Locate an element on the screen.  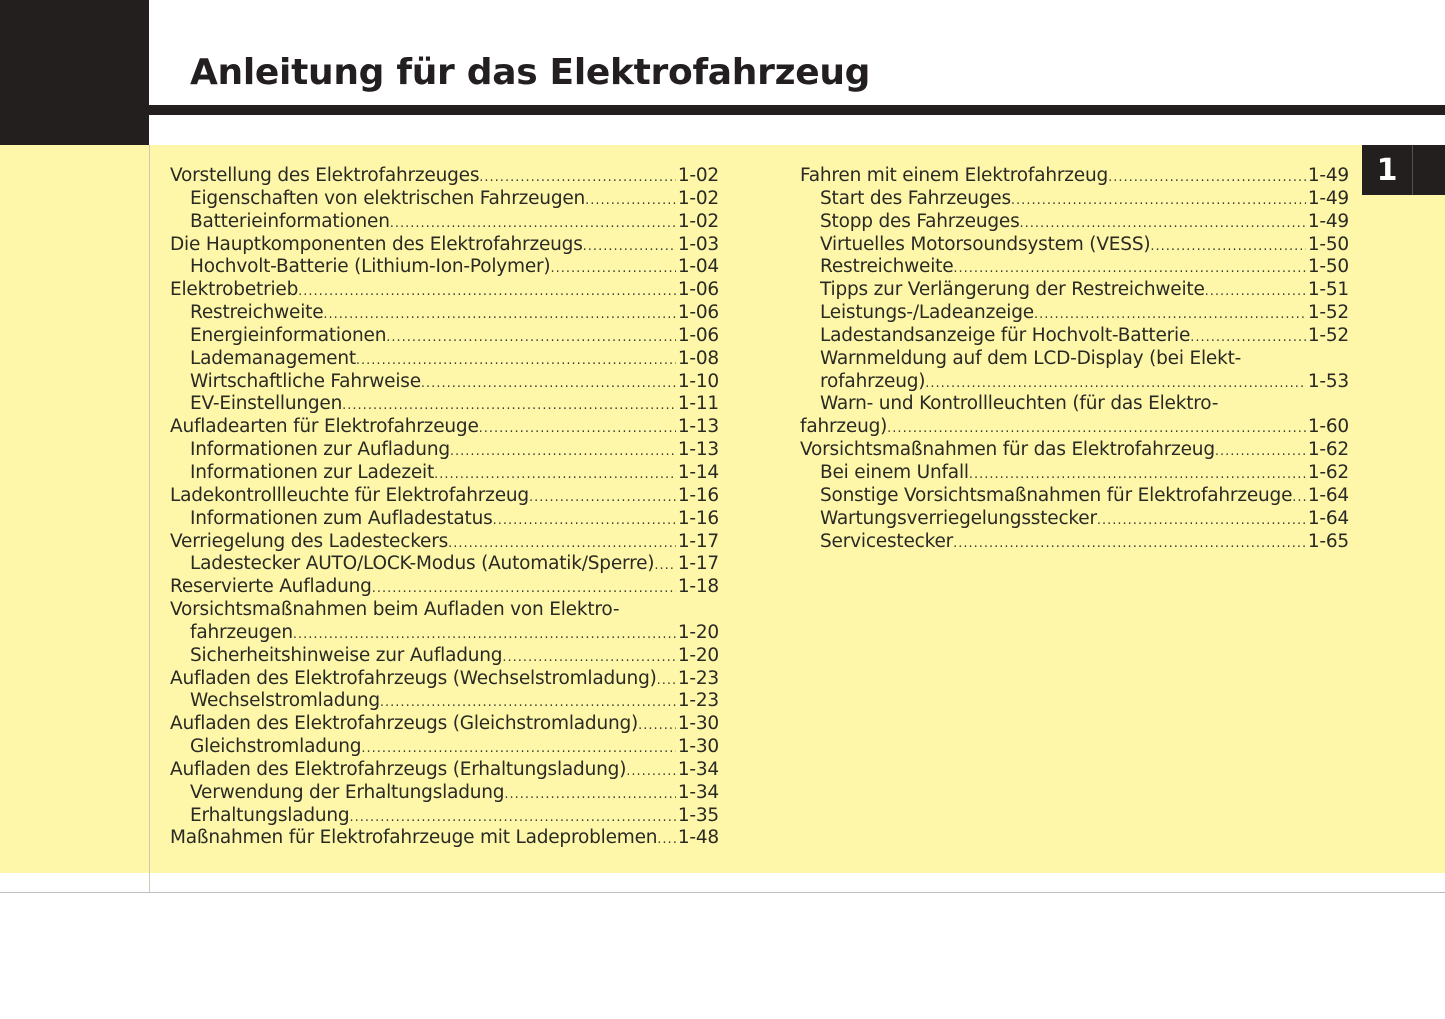
toc-entry: Stopp des Fahrzeuges 1-49 is located at coordinates (1074, 222).